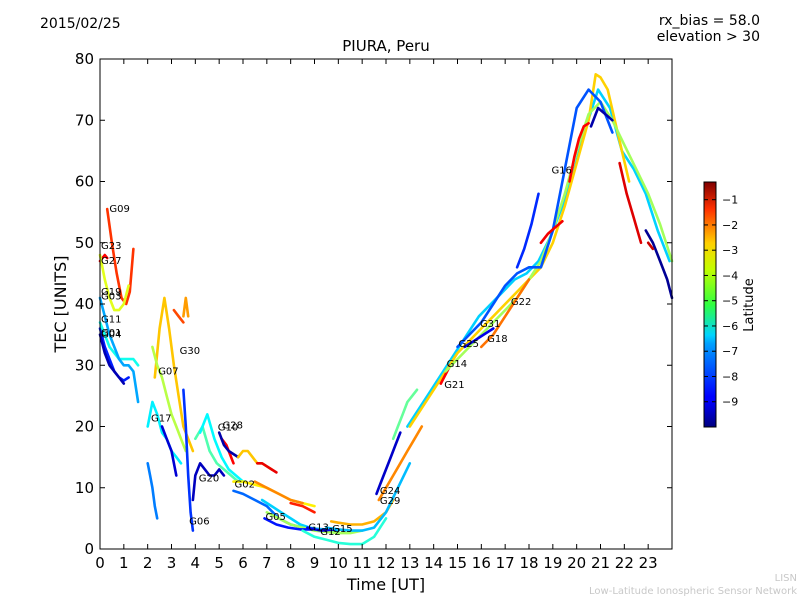 The image size is (800, 600). I want to click on colorbar-tick-label: −5, so click(730, 301).